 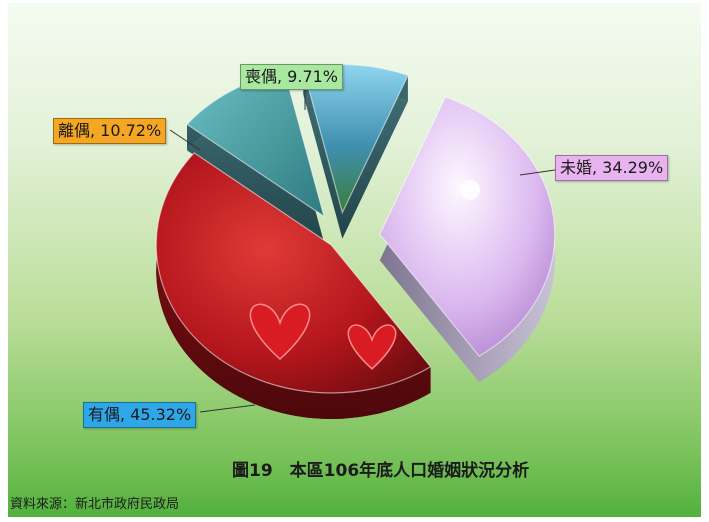 I want to click on source-note: 資料來源：新北市政府民政局, so click(x=95, y=504).